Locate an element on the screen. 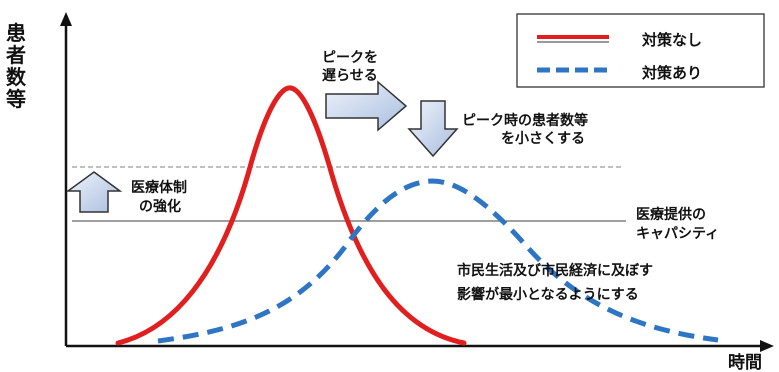 This screenshot has width=779, height=372. legend-label-with-measures: 対策あり is located at coordinates (671, 73).